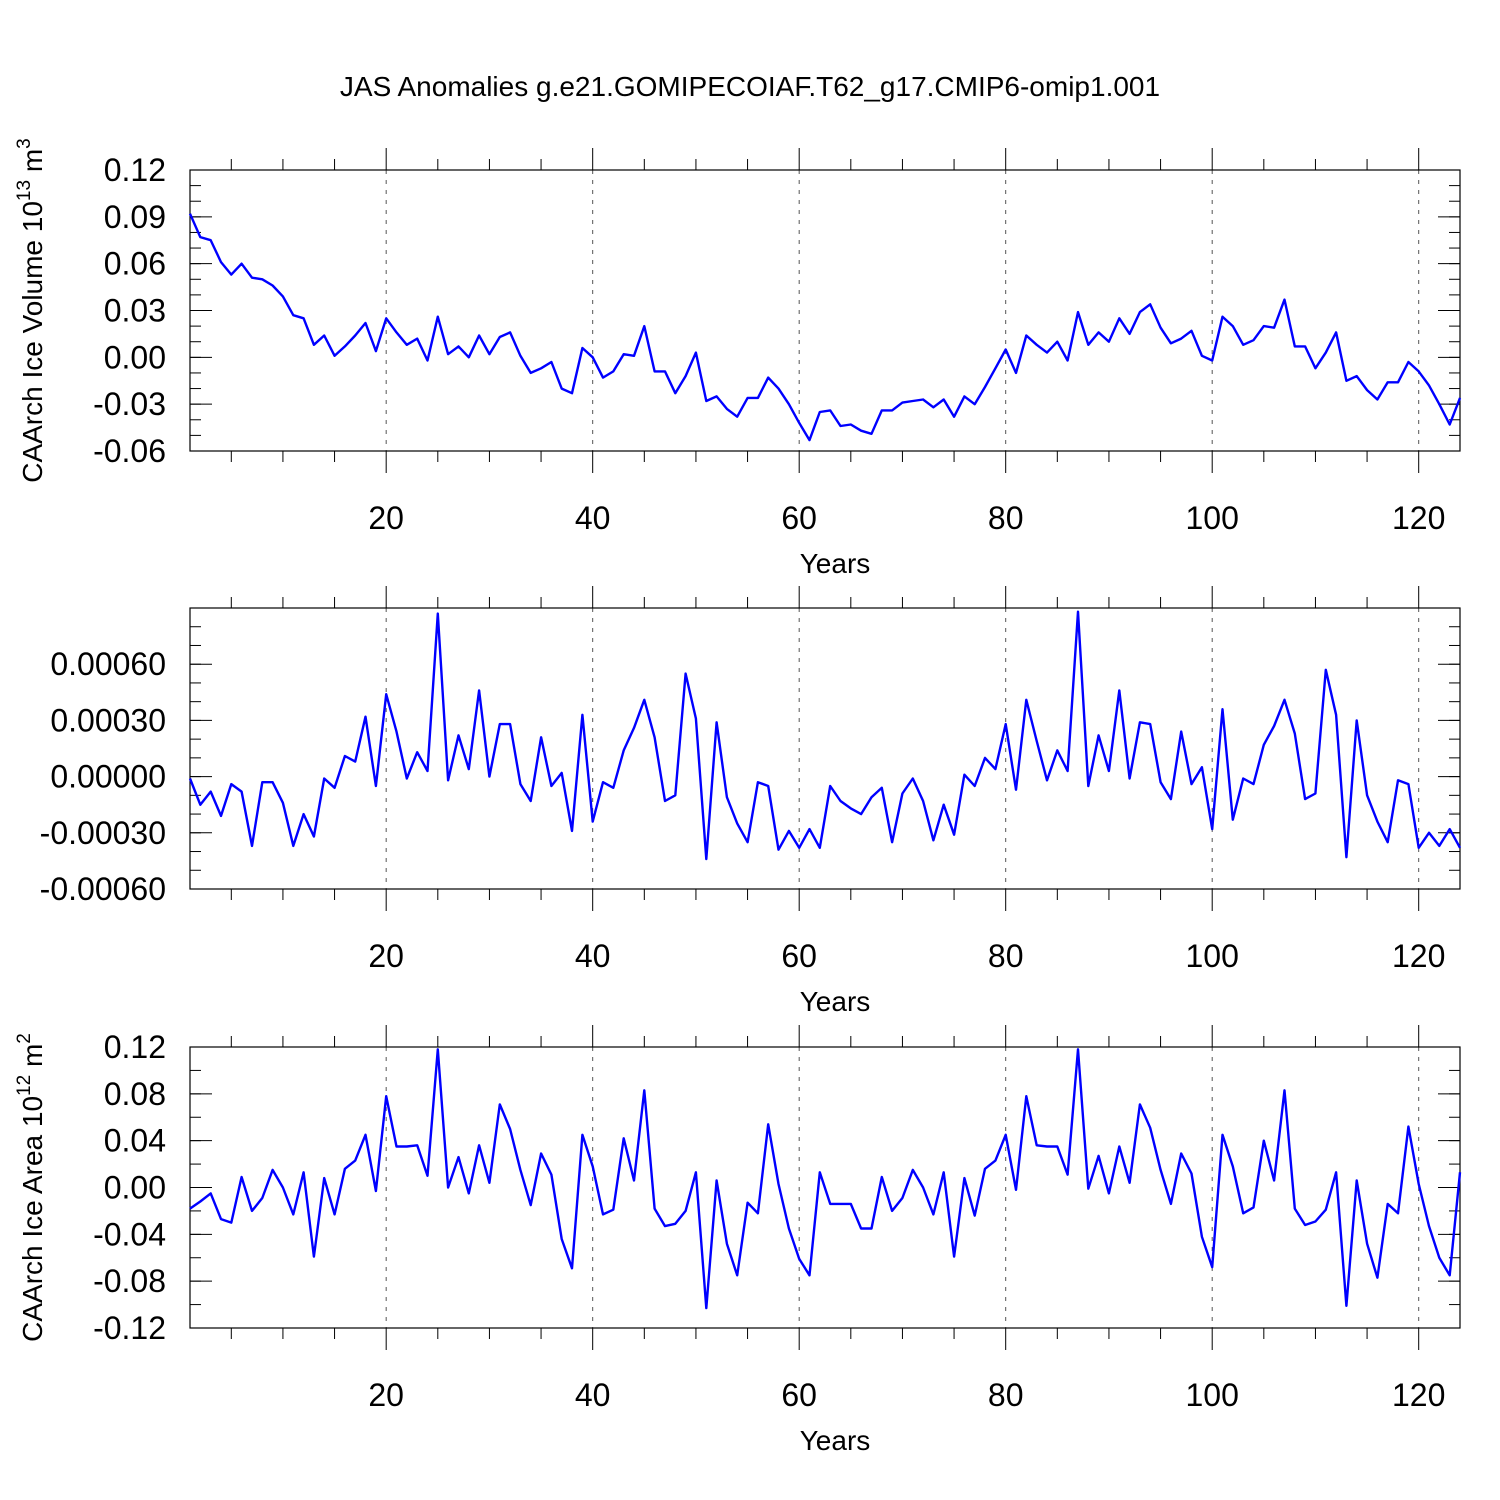 The width and height of the screenshot is (1500, 1500). I want to click on y-tick-label: 0.00000, so click(108, 777).